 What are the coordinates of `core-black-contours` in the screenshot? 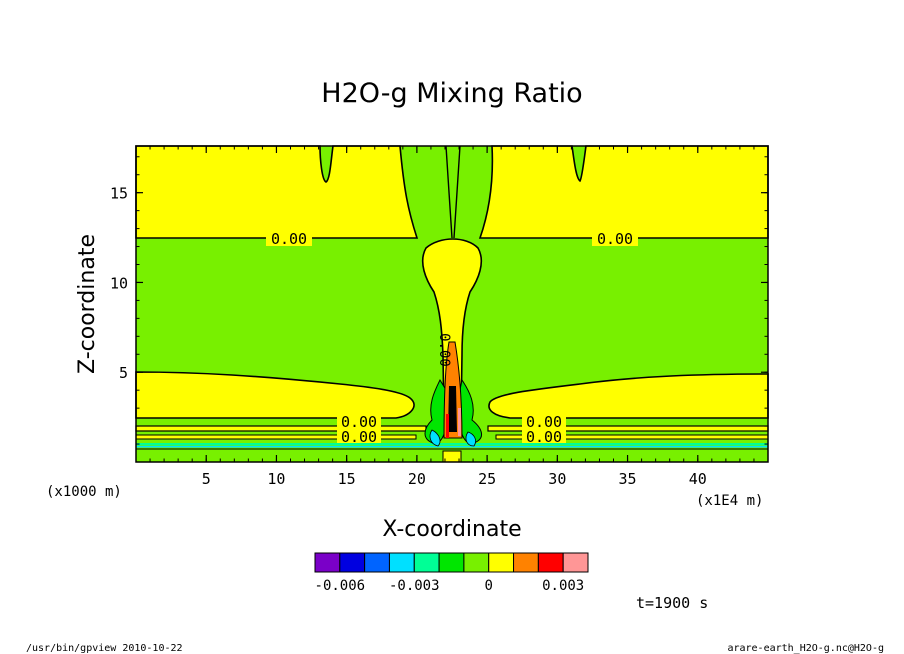 It's located at (452, 409).